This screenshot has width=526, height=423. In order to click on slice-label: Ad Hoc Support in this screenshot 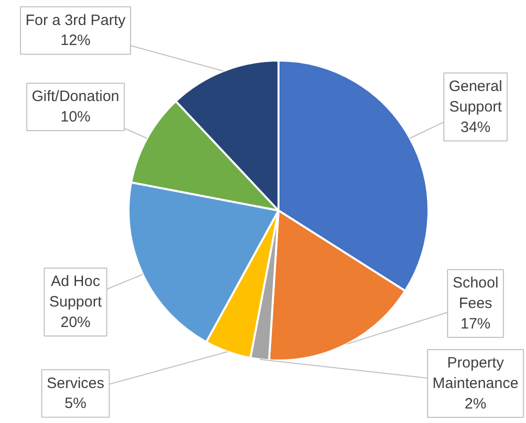, I will do `click(76, 292)`.